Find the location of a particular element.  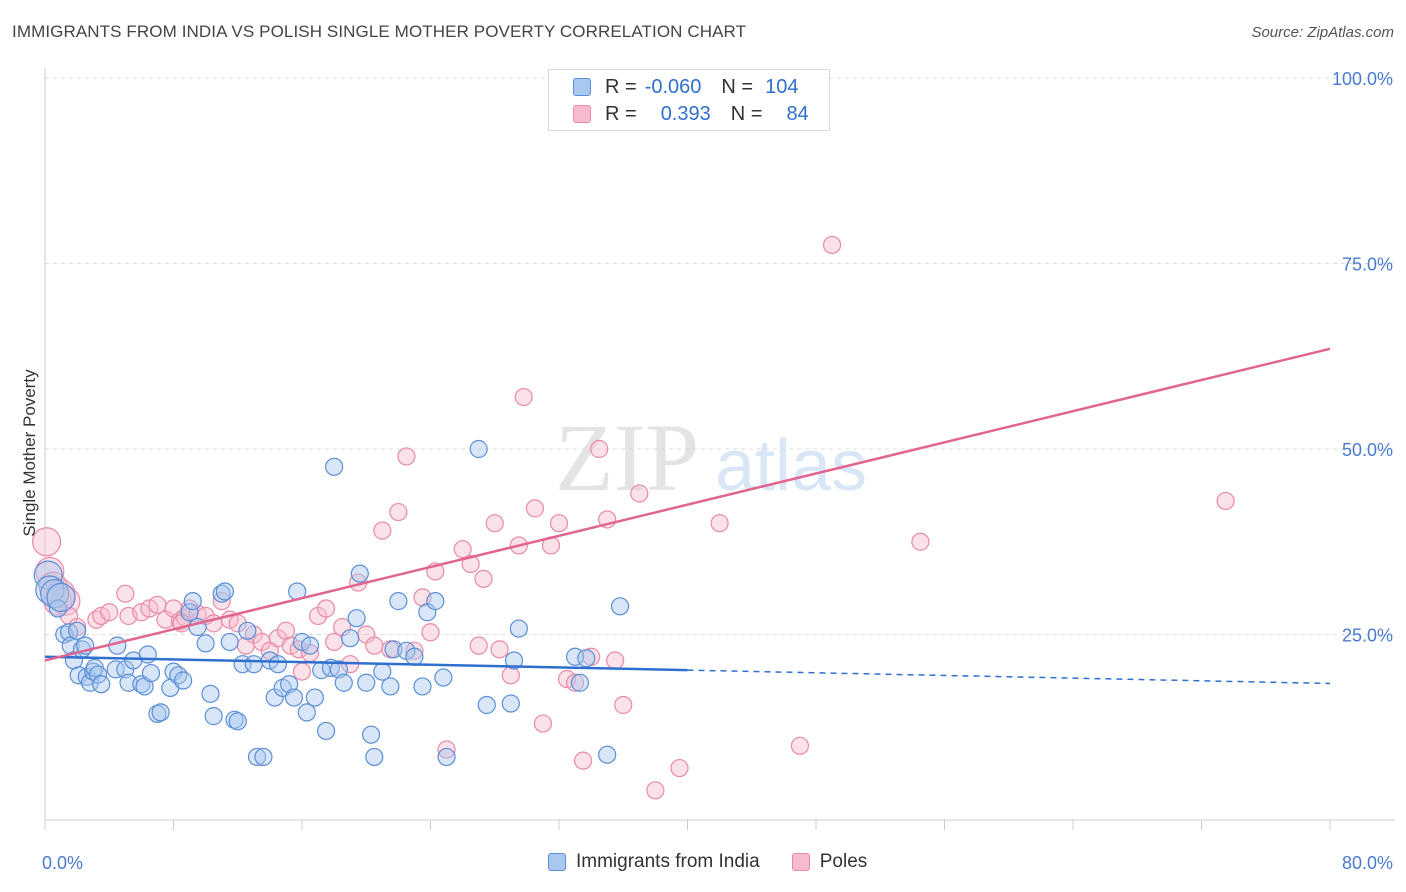

y-tick-label: 100.0% is located at coordinates (1362, 79).